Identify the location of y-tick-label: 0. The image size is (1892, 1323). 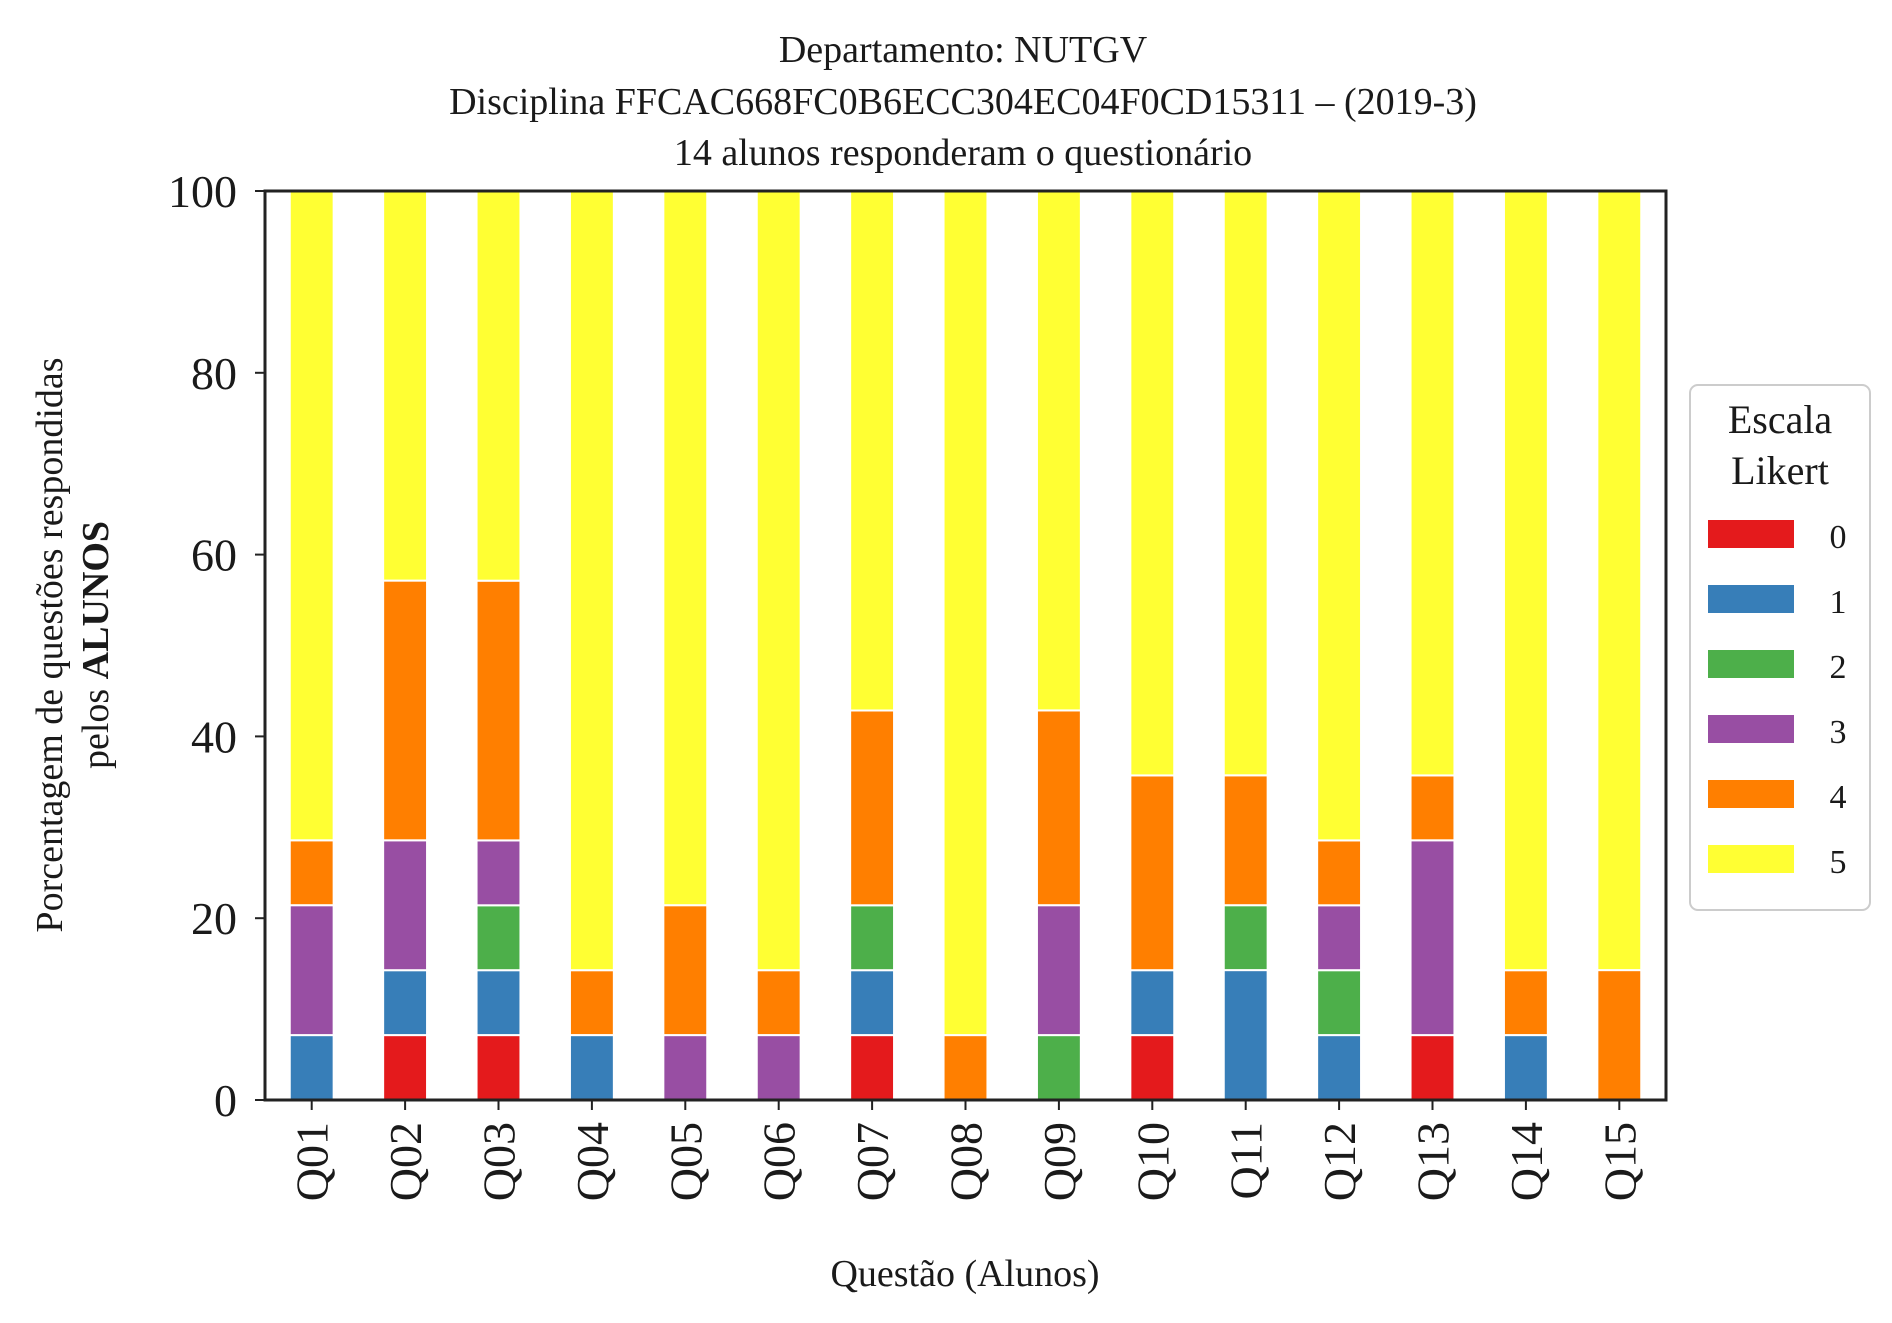
(225, 1100).